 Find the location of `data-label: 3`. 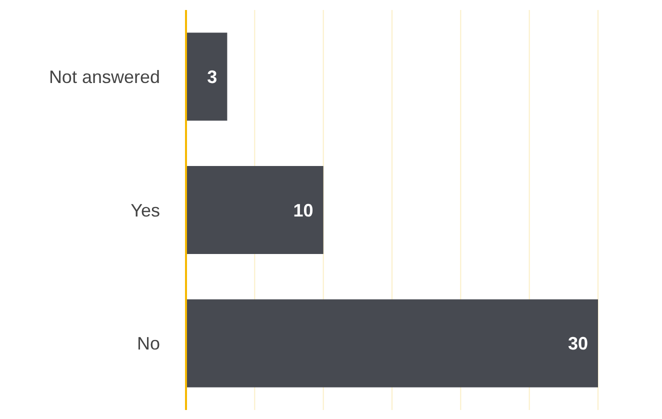

data-label: 3 is located at coordinates (212, 76).